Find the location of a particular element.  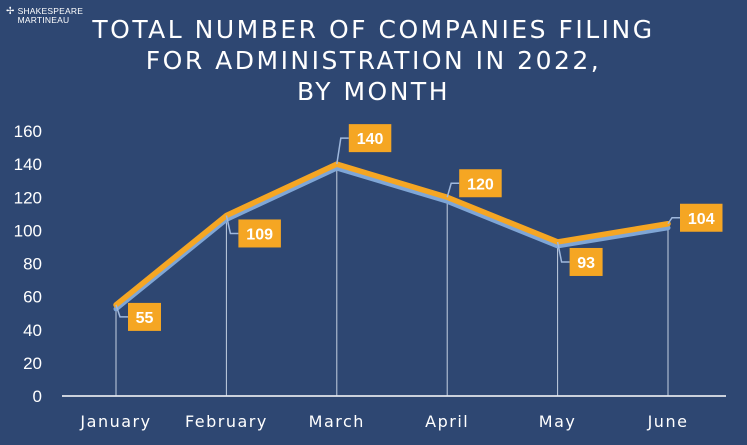

brand-name-line1: SHAKESPEARE is located at coordinates (50, 11).